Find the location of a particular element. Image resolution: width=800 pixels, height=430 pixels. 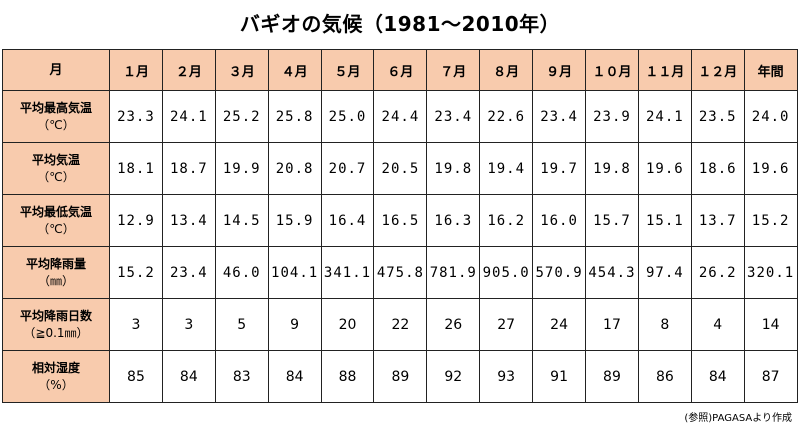

table-cell: 13.7 is located at coordinates (717, 220).